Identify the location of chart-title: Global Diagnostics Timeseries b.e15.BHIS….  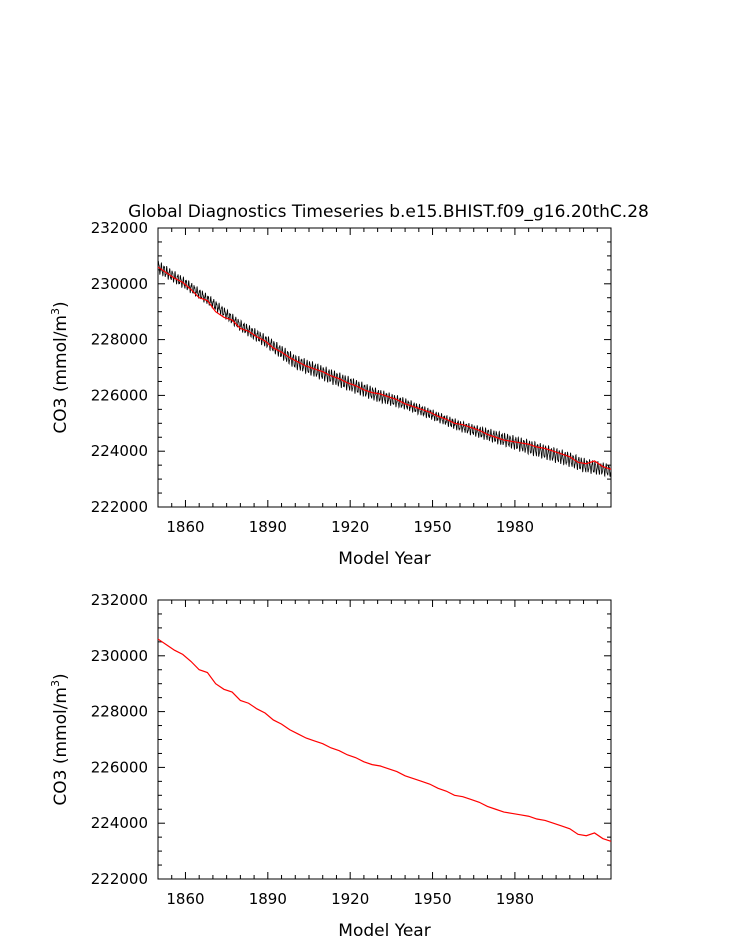
(388, 212).